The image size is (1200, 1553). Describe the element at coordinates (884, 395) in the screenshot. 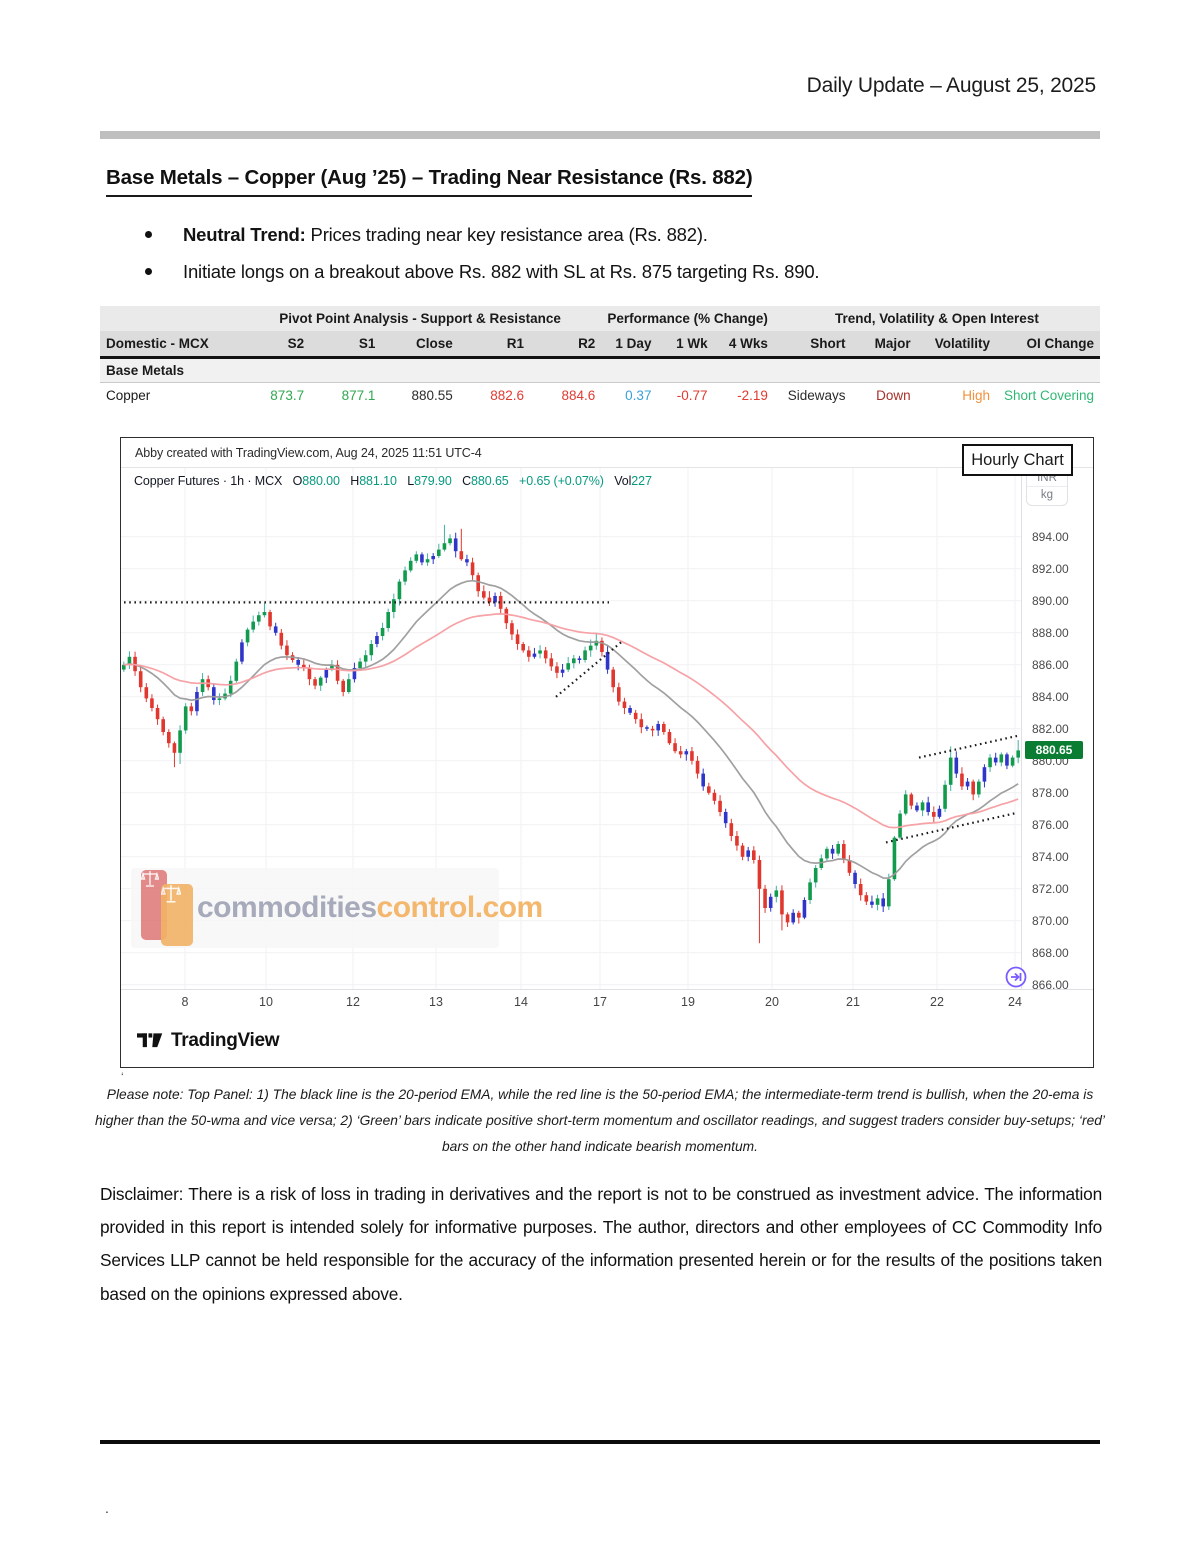

I see `cell-major-trend: Down` at that location.